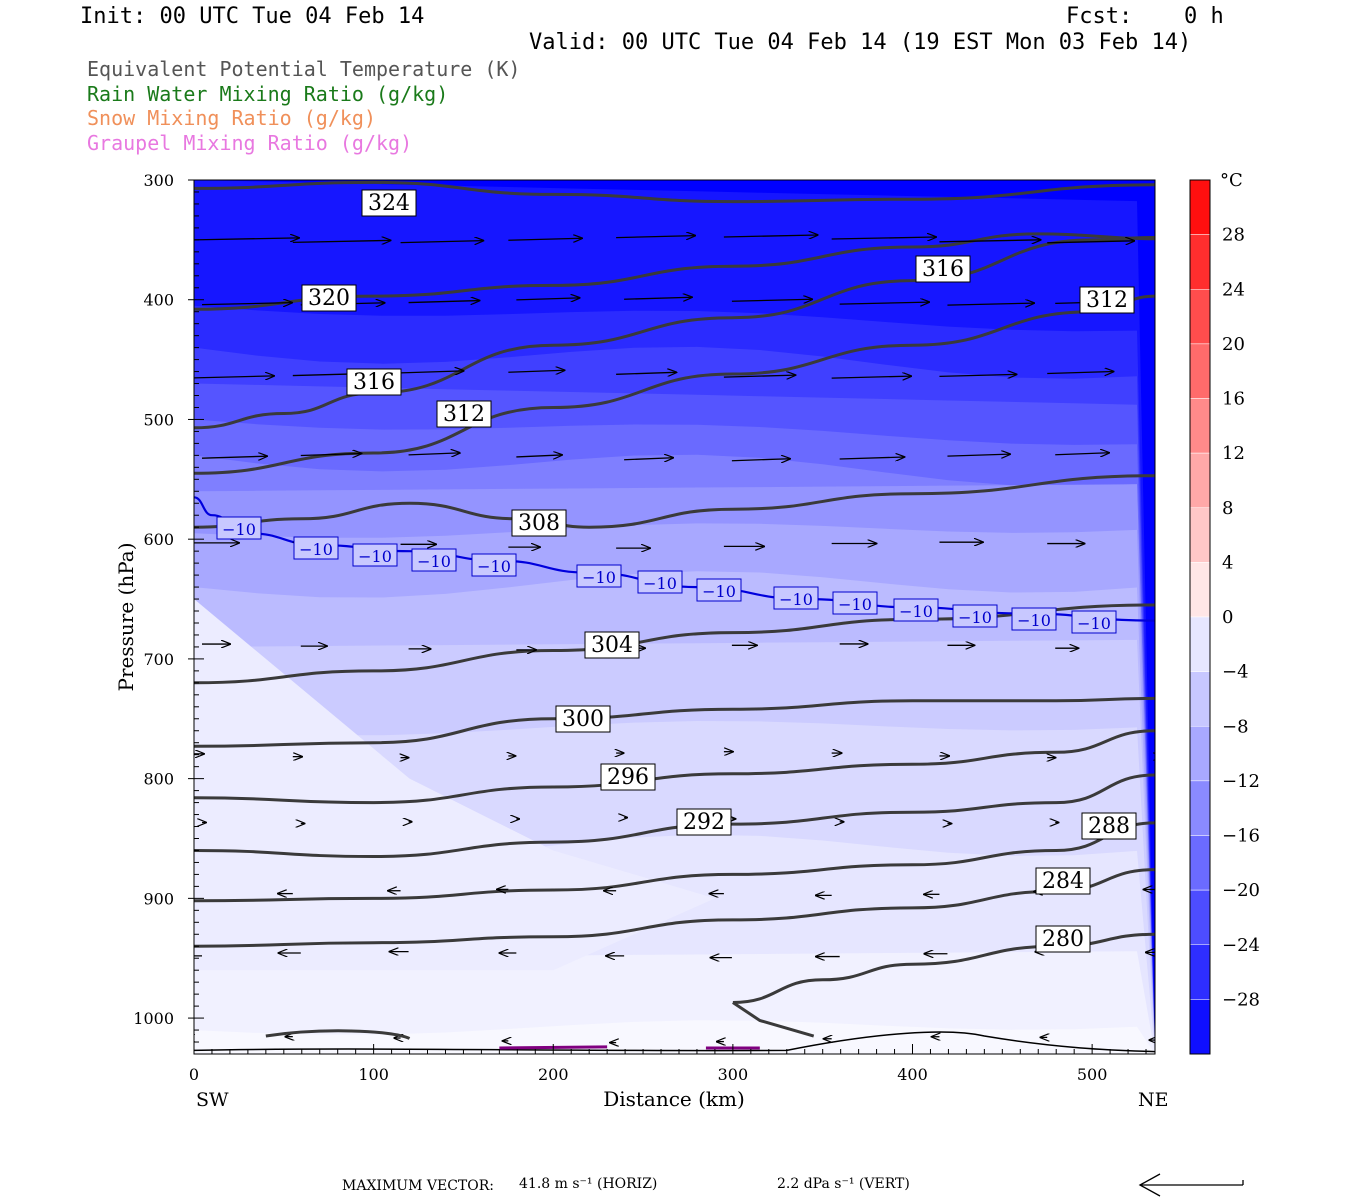 The image size is (1350, 1200). What do you see at coordinates (1241, 999) in the screenshot?
I see `colorbar-tick-label: −28` at bounding box center [1241, 999].